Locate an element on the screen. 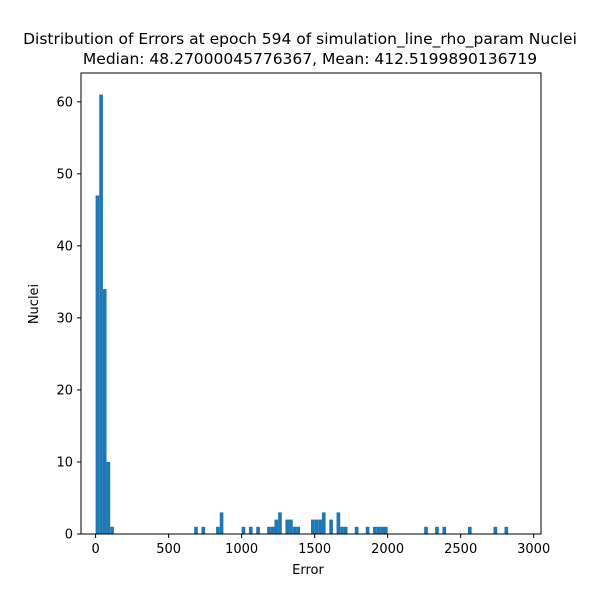 The image size is (600, 600). y-axis-label: Nuclei is located at coordinates (34, 304).